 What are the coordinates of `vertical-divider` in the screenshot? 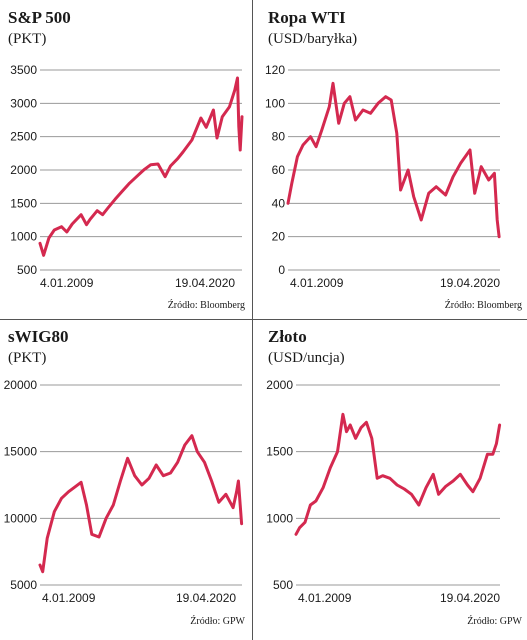 It's located at (252, 320).